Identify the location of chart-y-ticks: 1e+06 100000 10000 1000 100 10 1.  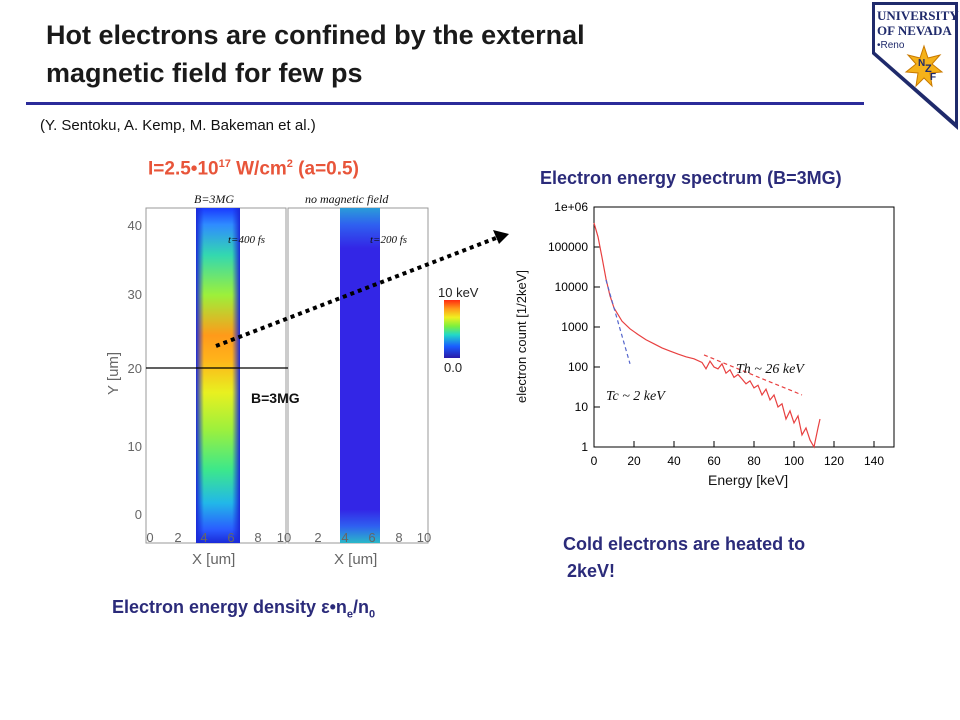
(574, 327).